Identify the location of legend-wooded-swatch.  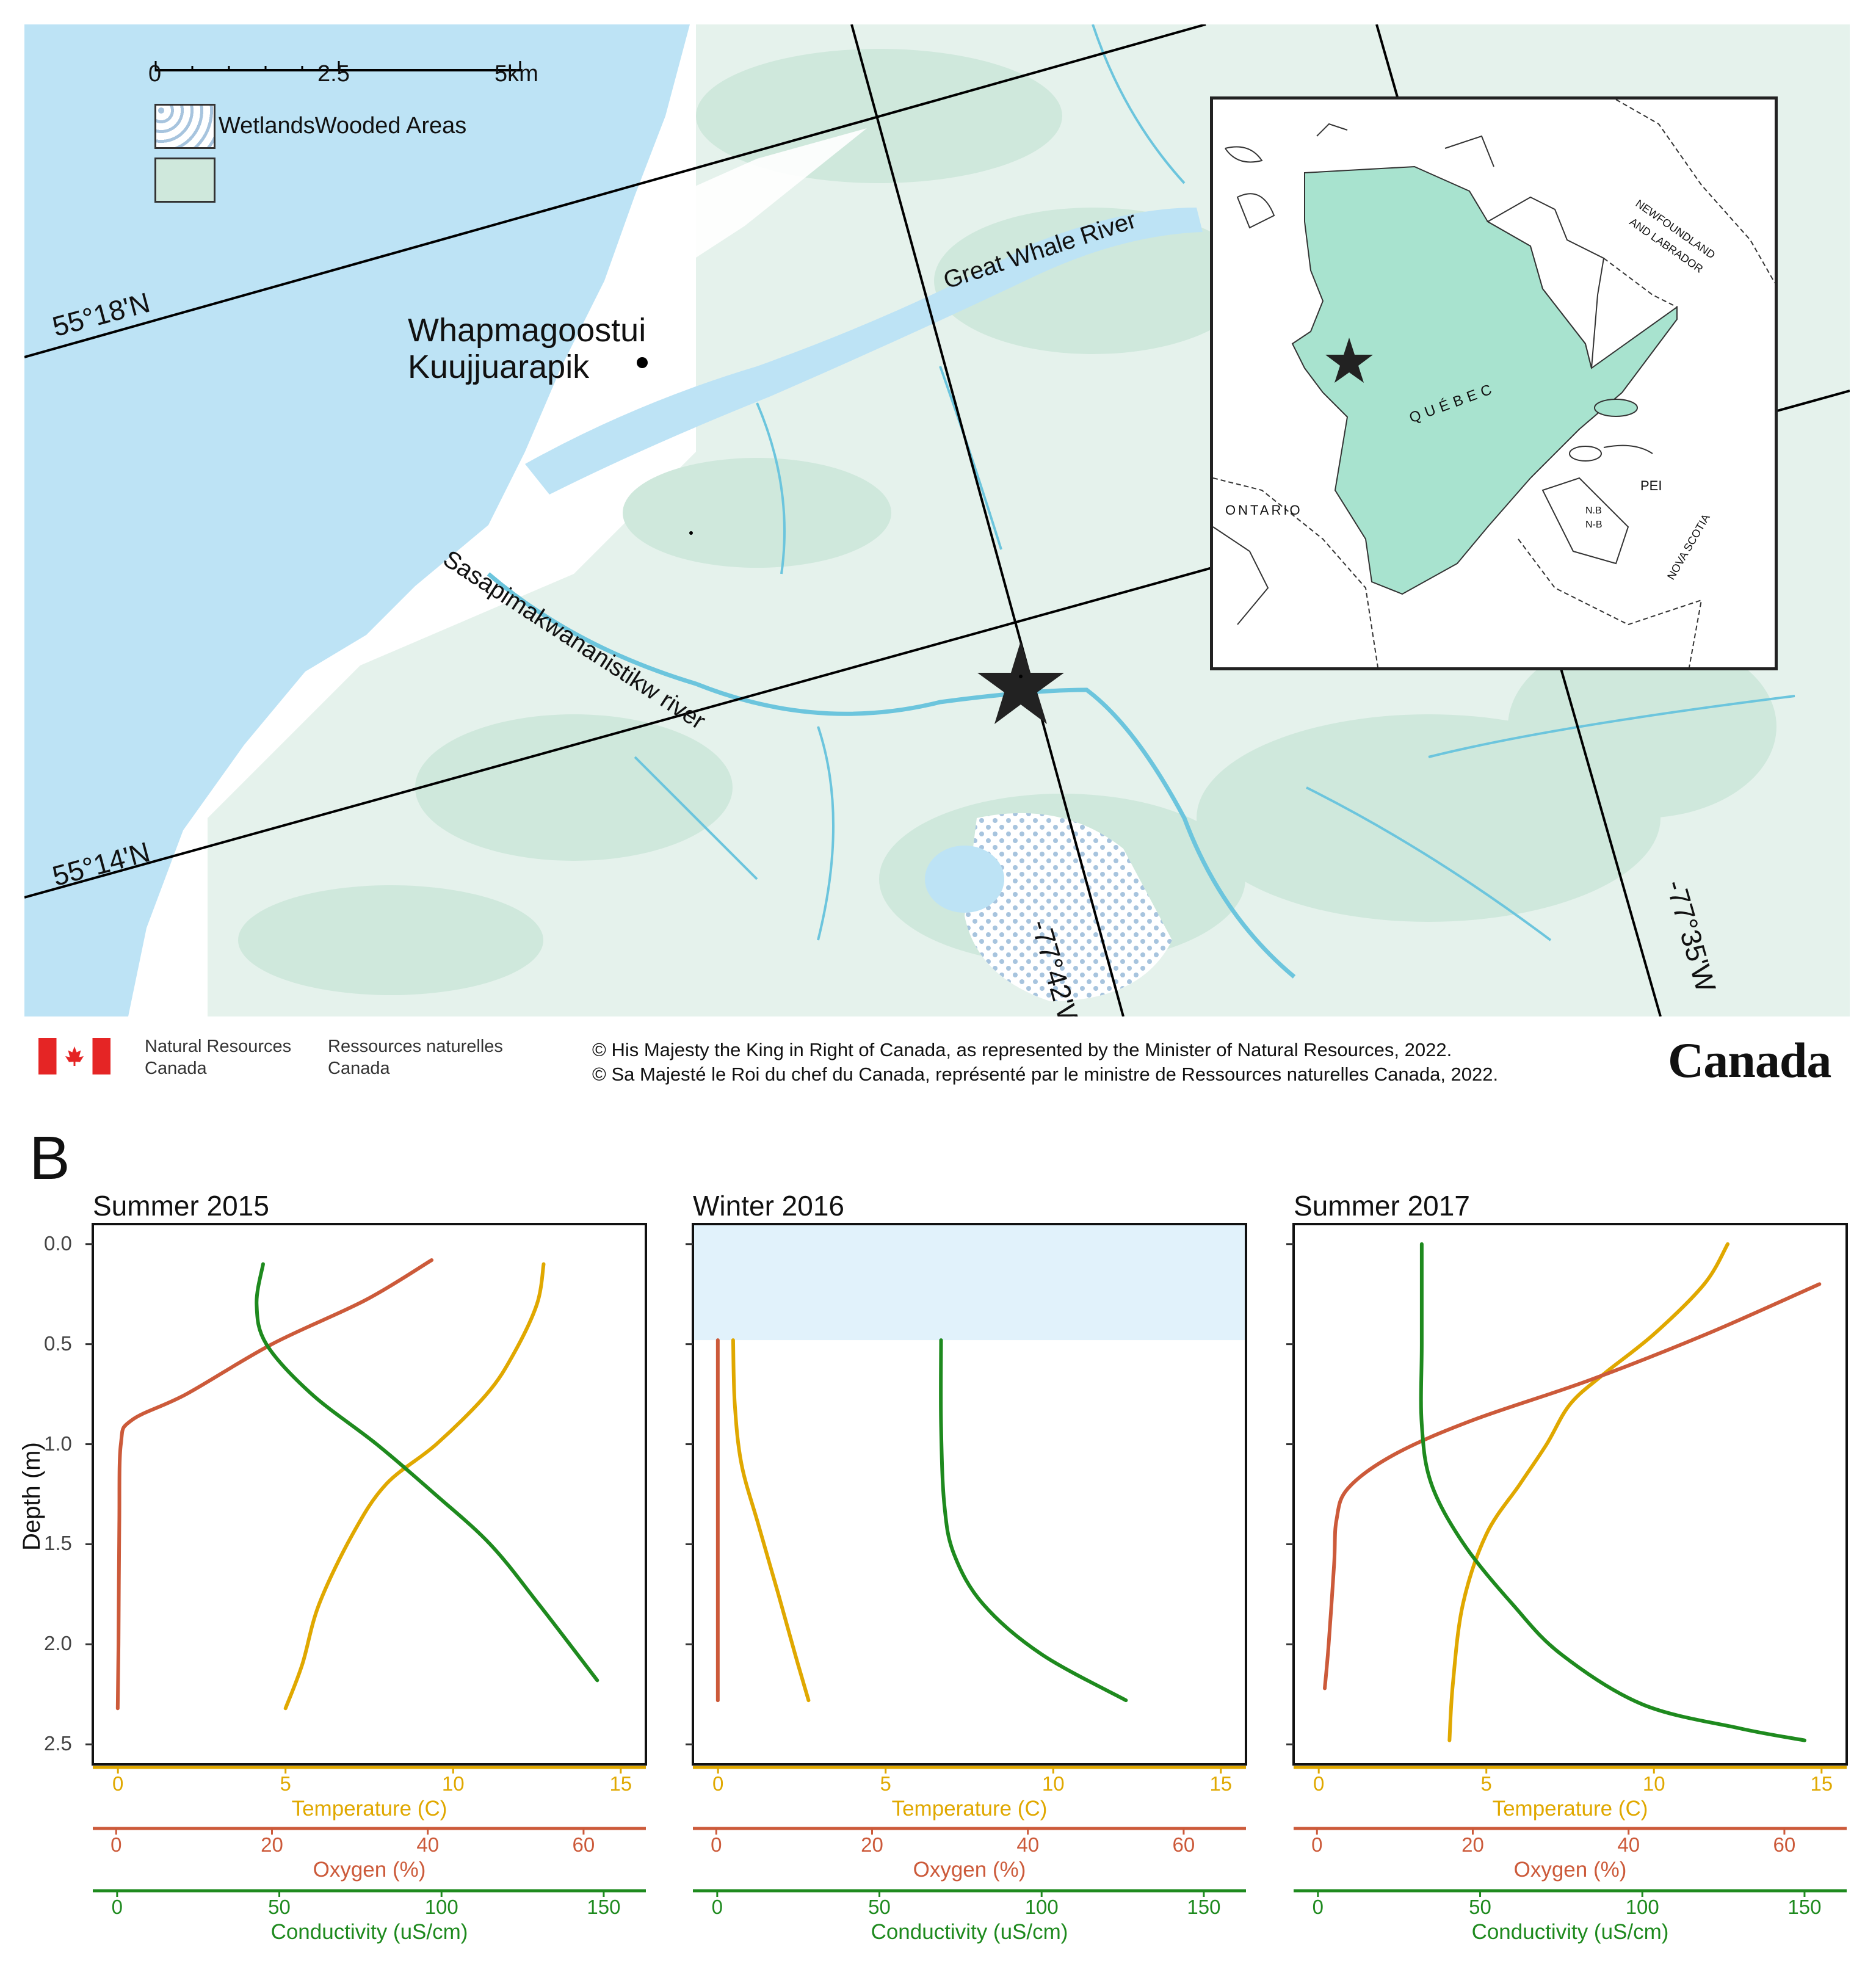
(184, 181).